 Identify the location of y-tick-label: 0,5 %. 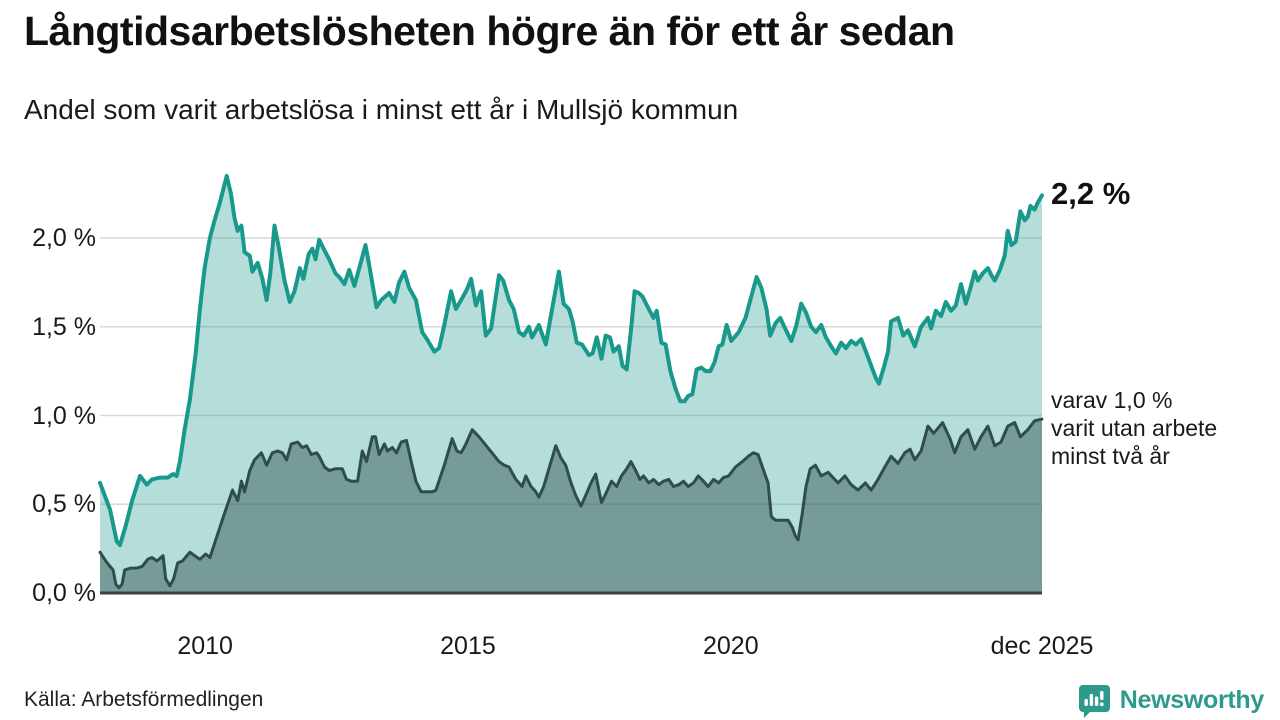
(64, 504).